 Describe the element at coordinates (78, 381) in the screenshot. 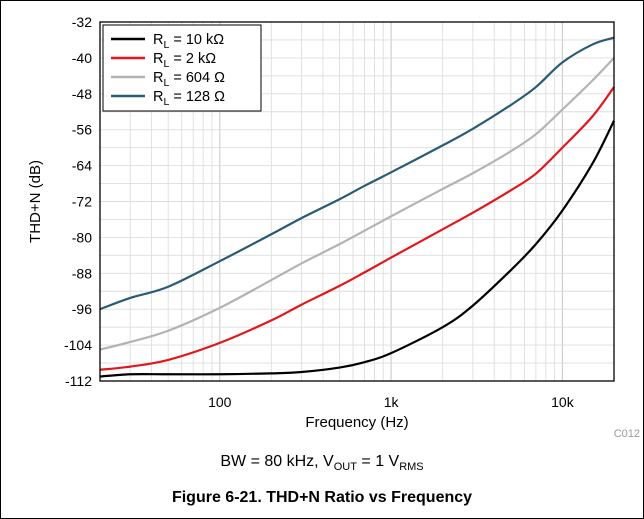

I see `y-tick-label: -112` at that location.